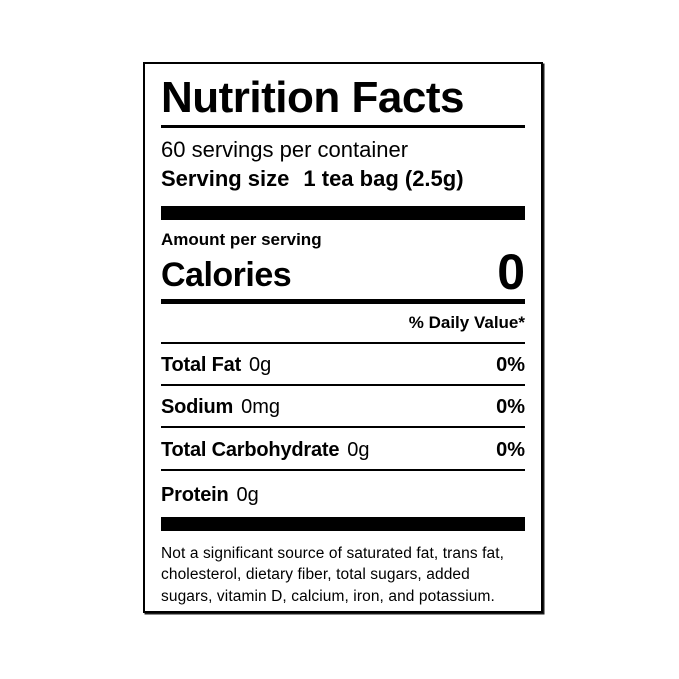 Image resolution: width=679 pixels, height=679 pixels. I want to click on daily-value-header: % Daily Value*, so click(466, 323).